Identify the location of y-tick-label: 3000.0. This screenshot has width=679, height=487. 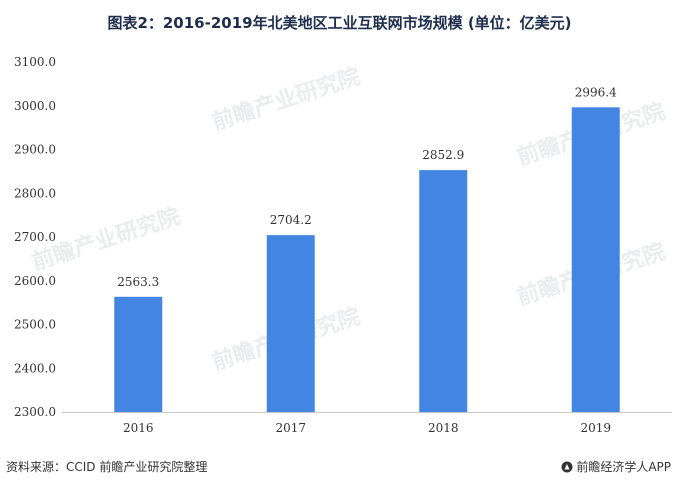
(35, 106).